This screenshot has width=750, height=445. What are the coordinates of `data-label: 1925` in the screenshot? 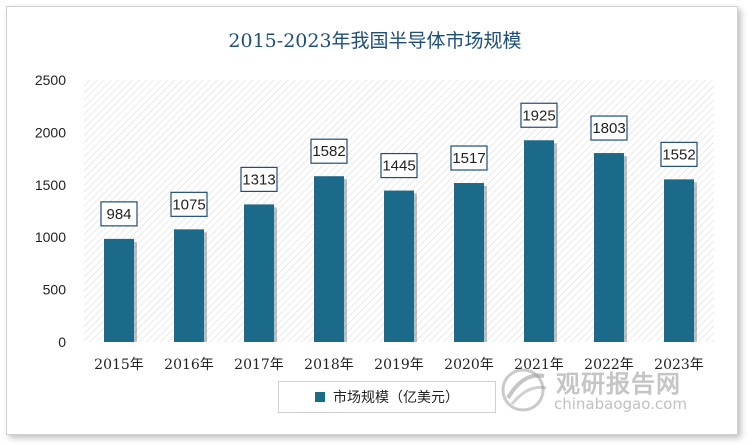 It's located at (538, 115).